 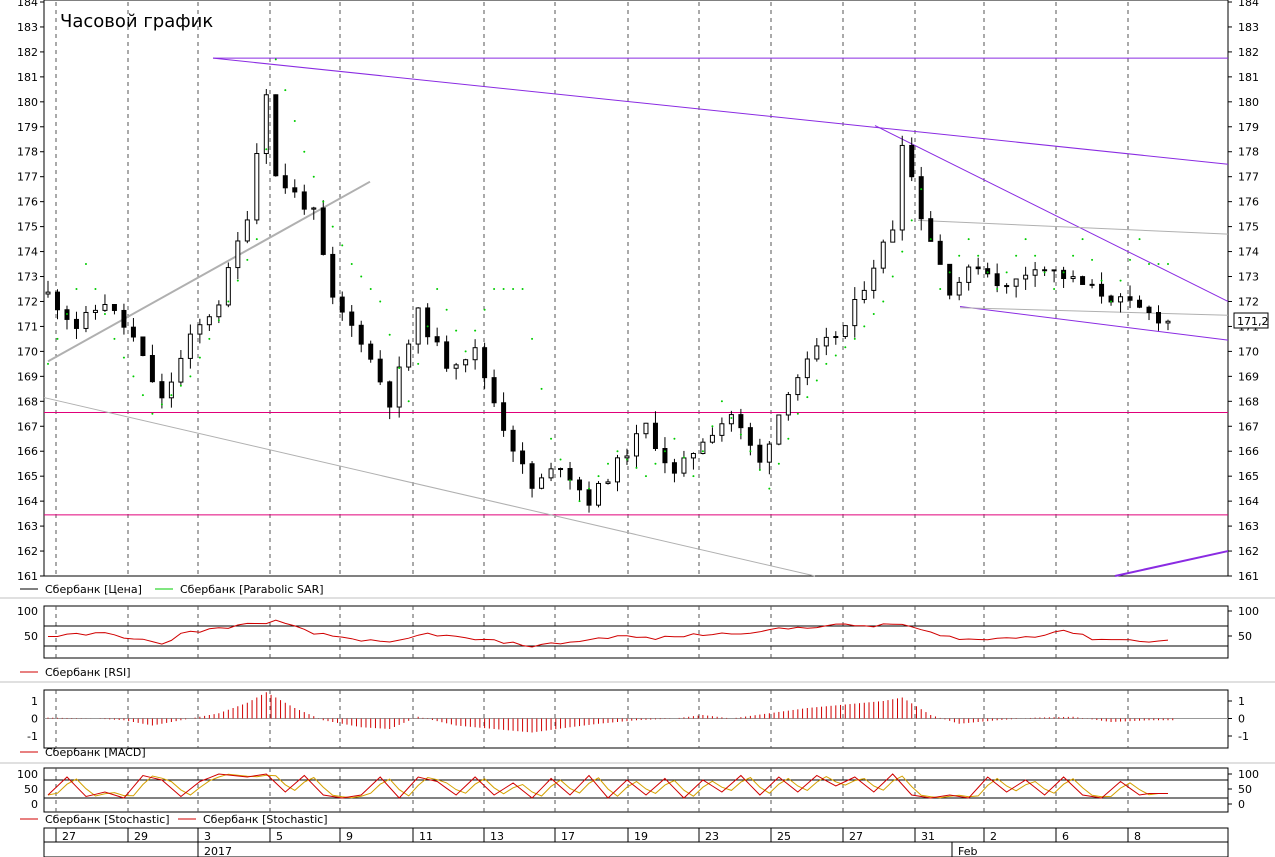 I want to click on y-tick-label: 161, so click(x=1248, y=576).